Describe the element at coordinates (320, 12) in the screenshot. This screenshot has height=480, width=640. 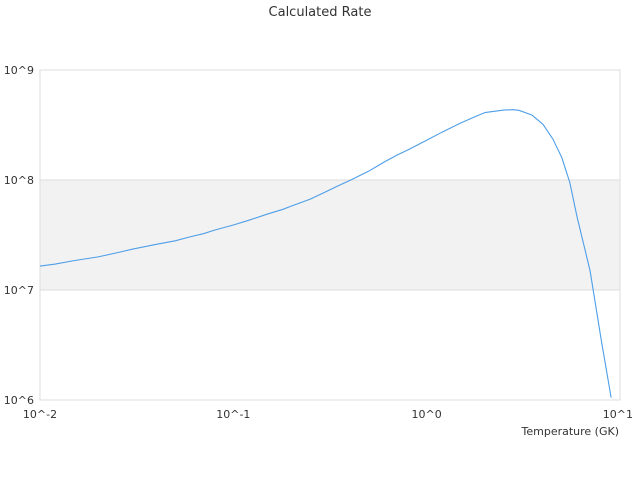
I see `chart-title: Calculated Rate` at that location.